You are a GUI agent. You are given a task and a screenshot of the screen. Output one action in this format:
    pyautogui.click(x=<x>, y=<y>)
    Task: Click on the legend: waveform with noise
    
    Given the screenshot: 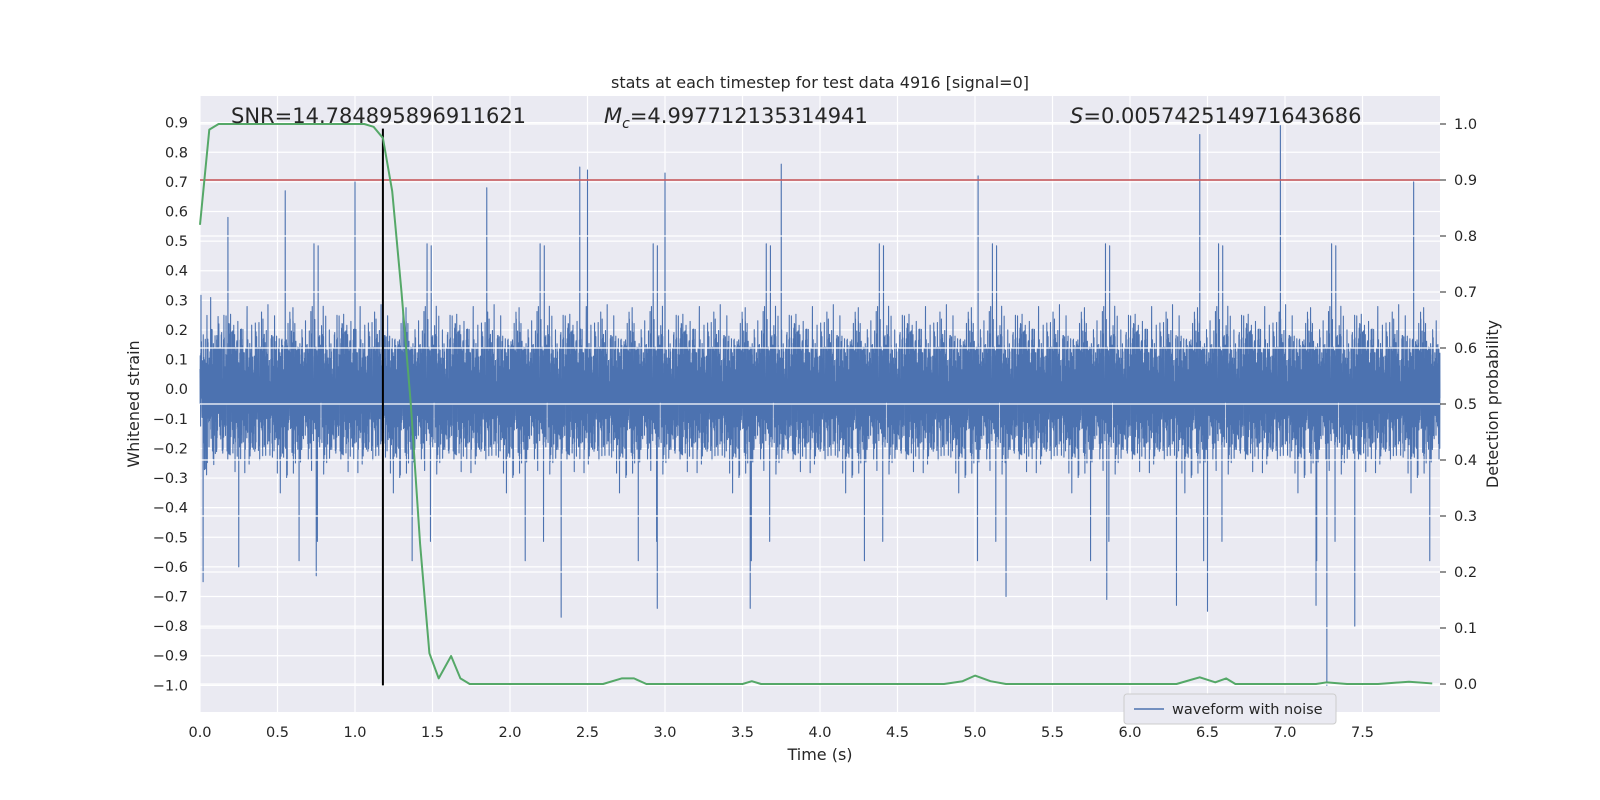 What is the action you would take?
    pyautogui.click(x=1230, y=709)
    